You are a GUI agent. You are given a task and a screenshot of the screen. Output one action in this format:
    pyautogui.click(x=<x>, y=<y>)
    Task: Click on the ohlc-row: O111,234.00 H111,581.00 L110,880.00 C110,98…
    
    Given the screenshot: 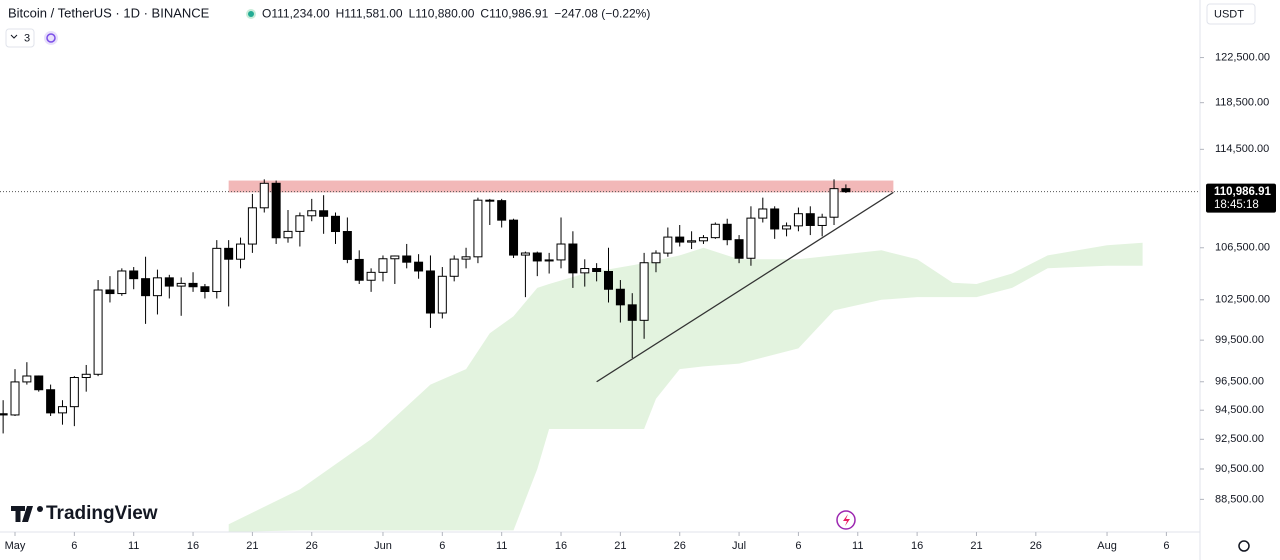 What is the action you would take?
    pyautogui.click(x=456, y=14)
    